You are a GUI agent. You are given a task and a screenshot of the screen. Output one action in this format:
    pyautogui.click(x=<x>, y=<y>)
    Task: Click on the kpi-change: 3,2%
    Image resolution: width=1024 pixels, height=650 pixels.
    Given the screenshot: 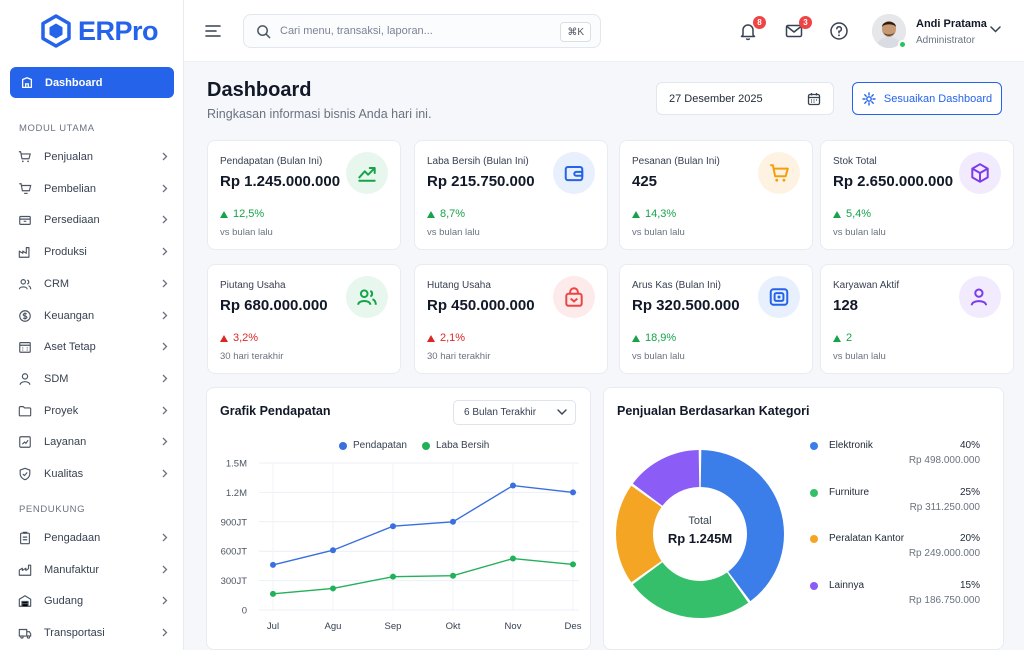 What is the action you would take?
    pyautogui.click(x=239, y=338)
    